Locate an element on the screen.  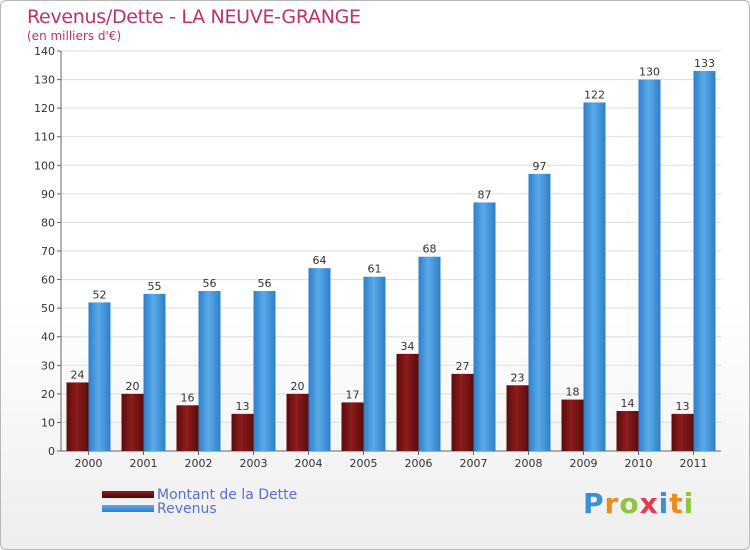
legend-label-dette: Montant de la Dette is located at coordinates (227, 495).